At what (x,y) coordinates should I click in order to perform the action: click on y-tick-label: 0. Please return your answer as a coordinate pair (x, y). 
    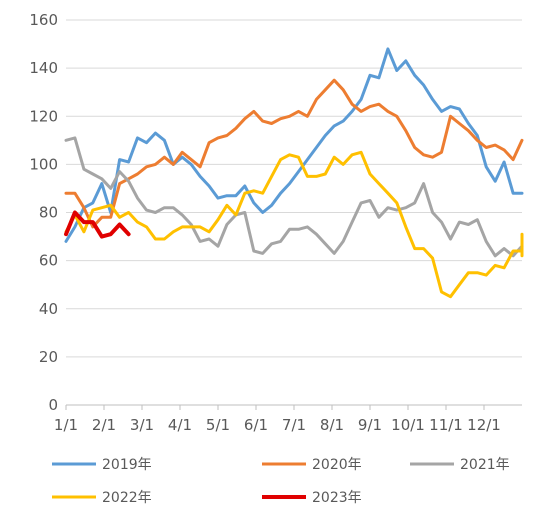
    Looking at the image, I should click on (53, 405).